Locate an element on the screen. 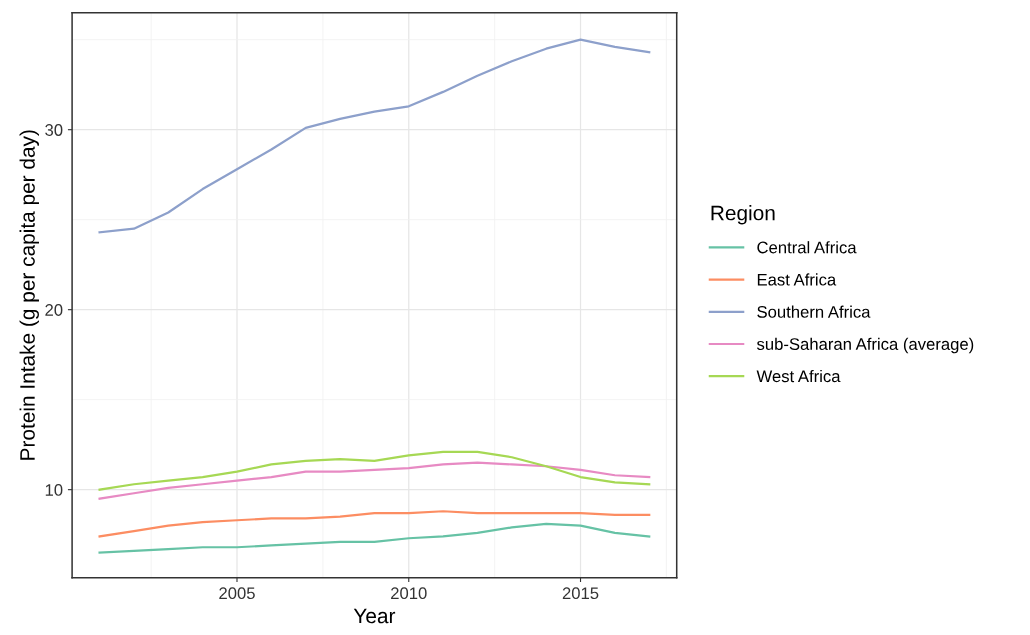 The height and width of the screenshot is (635, 1030). legend-label: Central Africa is located at coordinates (807, 247).